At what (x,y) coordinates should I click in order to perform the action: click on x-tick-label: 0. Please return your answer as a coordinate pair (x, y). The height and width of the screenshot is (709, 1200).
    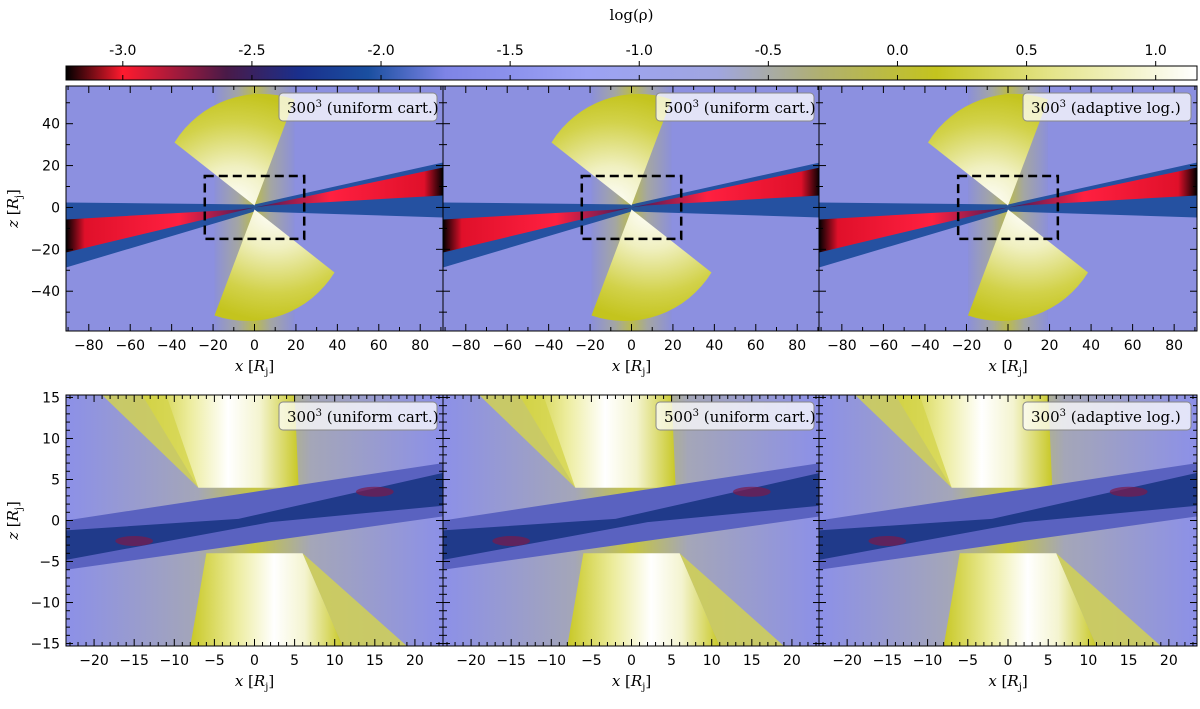
    Looking at the image, I should click on (1008, 661).